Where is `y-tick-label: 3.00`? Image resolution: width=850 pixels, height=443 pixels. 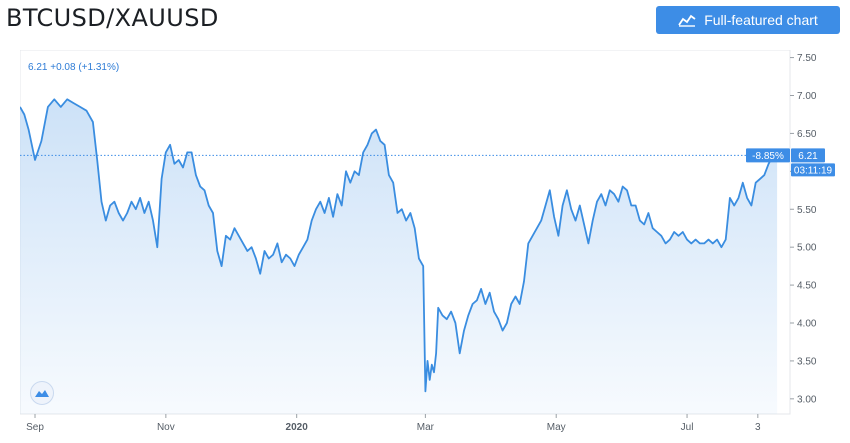 y-tick-label: 3.00 is located at coordinates (807, 399).